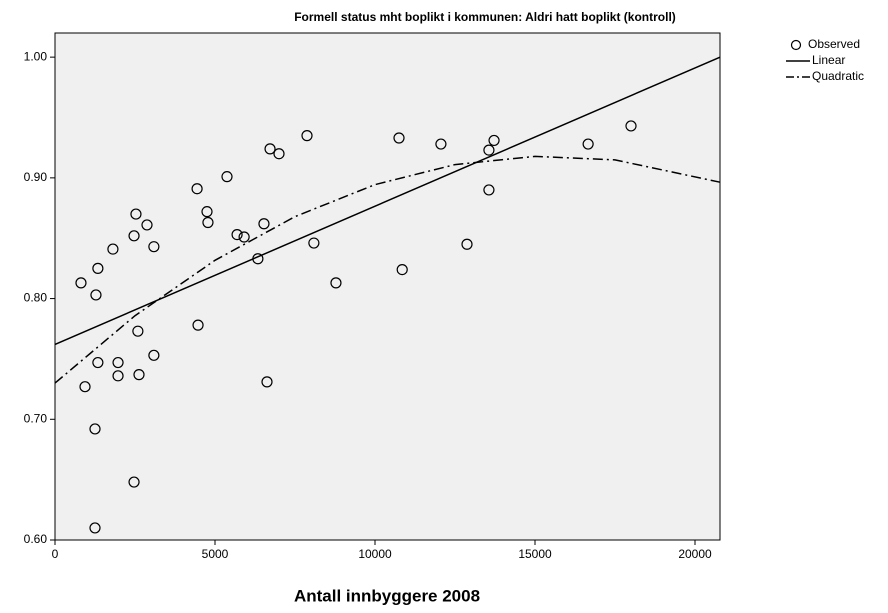  I want to click on legend-label: Quadratic, so click(838, 76).